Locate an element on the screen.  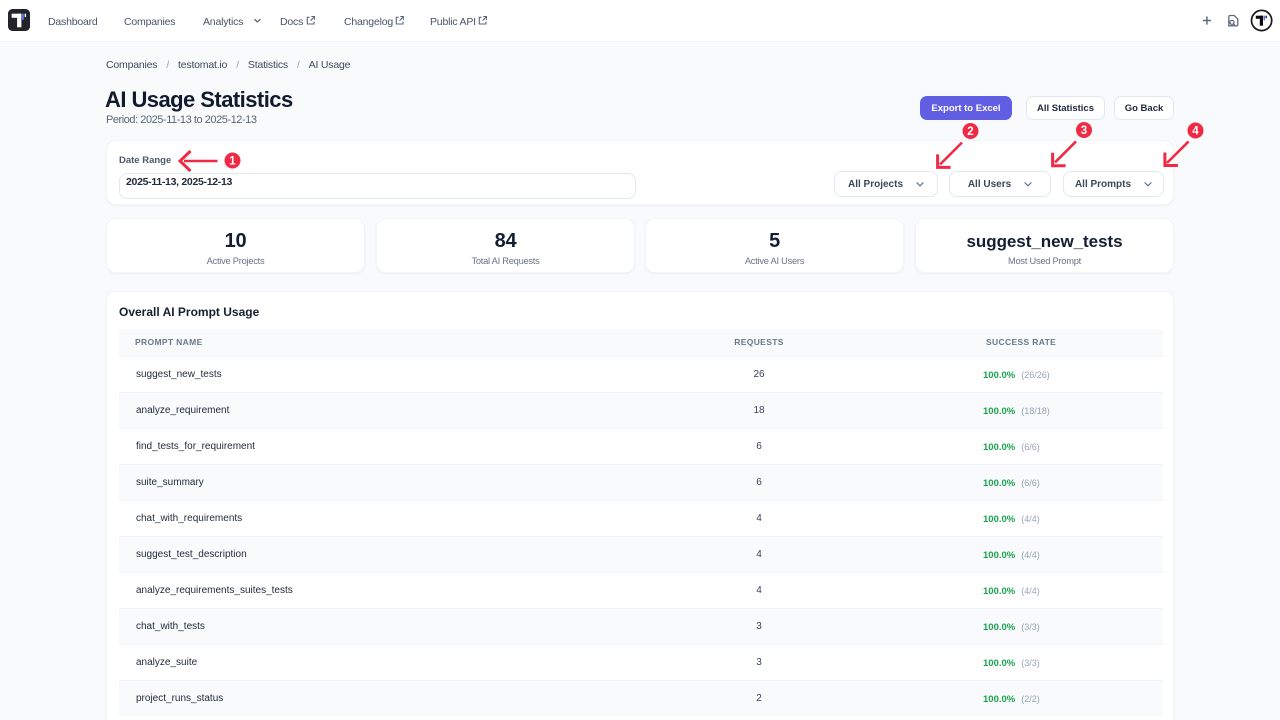
svg-text: 2 is located at coordinates (970, 132).